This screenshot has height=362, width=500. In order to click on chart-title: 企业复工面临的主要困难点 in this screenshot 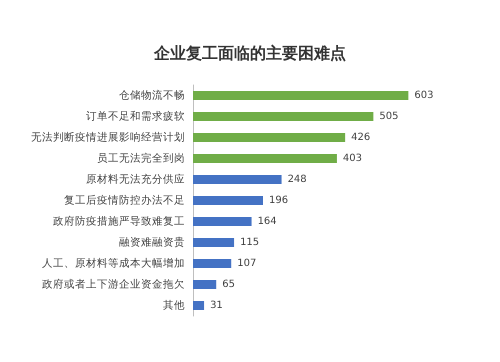, I will do `click(249, 53)`.